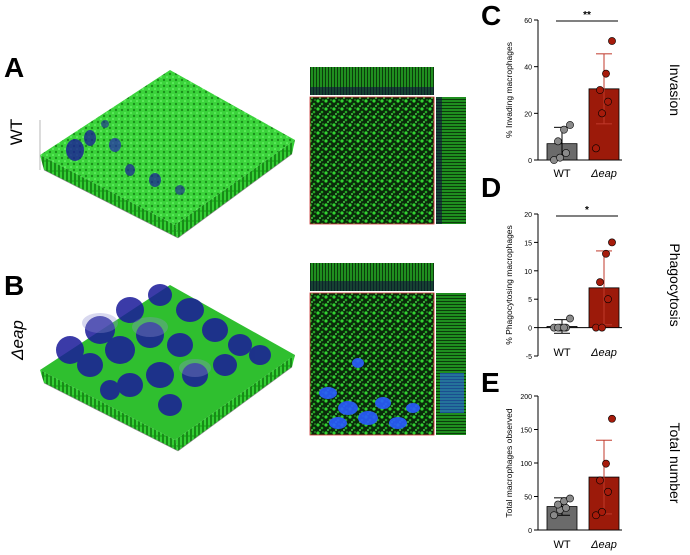 The image size is (690, 555). Describe the element at coordinates (509, 462) in the screenshot. I see `y-axis-label: Total macrophages observed` at that location.